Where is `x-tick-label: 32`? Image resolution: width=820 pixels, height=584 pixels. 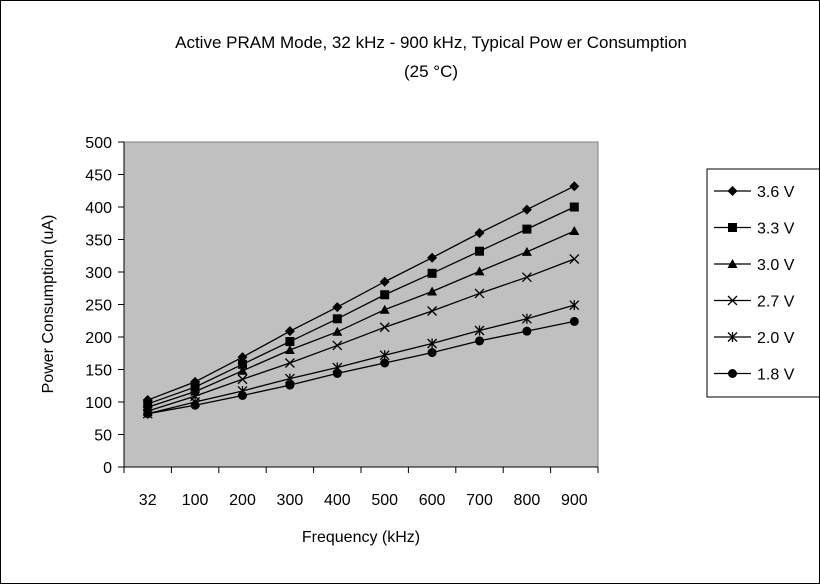 x-tick-label: 32 is located at coordinates (148, 500).